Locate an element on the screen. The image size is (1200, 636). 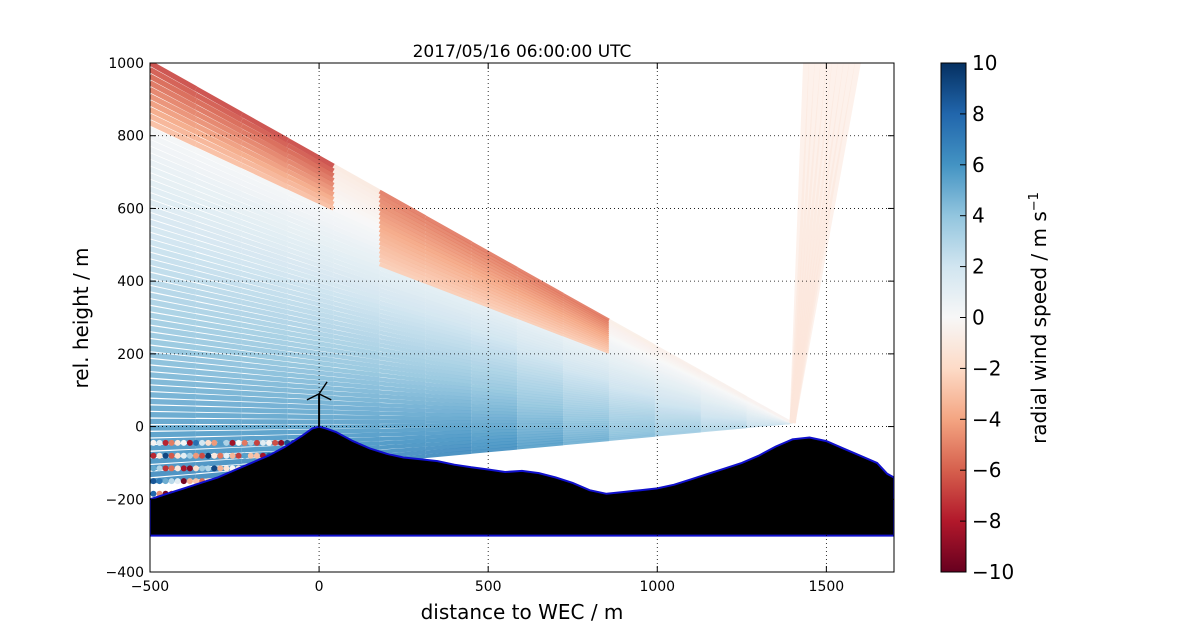
y-axis-label: rel. height / m is located at coordinates (81, 317).